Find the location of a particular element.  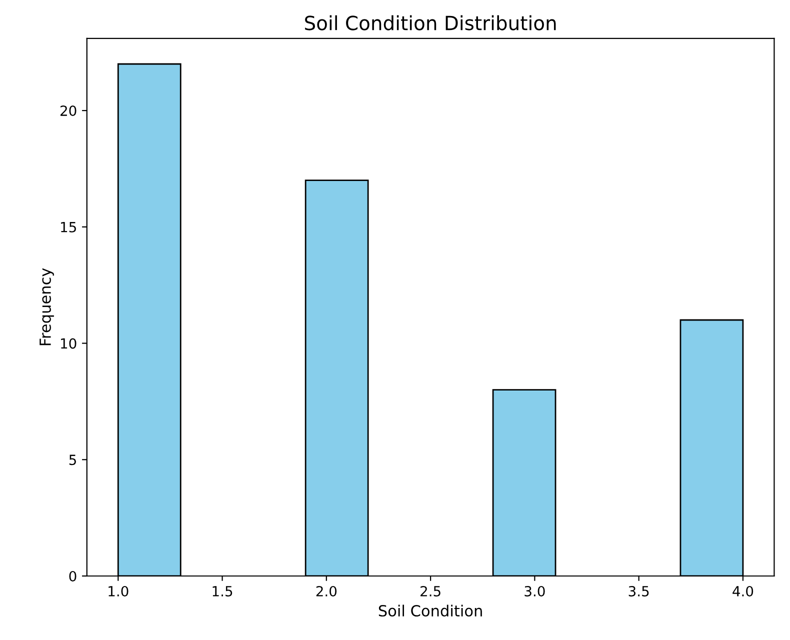

y-axis-title: Frequency is located at coordinates (47, 307).